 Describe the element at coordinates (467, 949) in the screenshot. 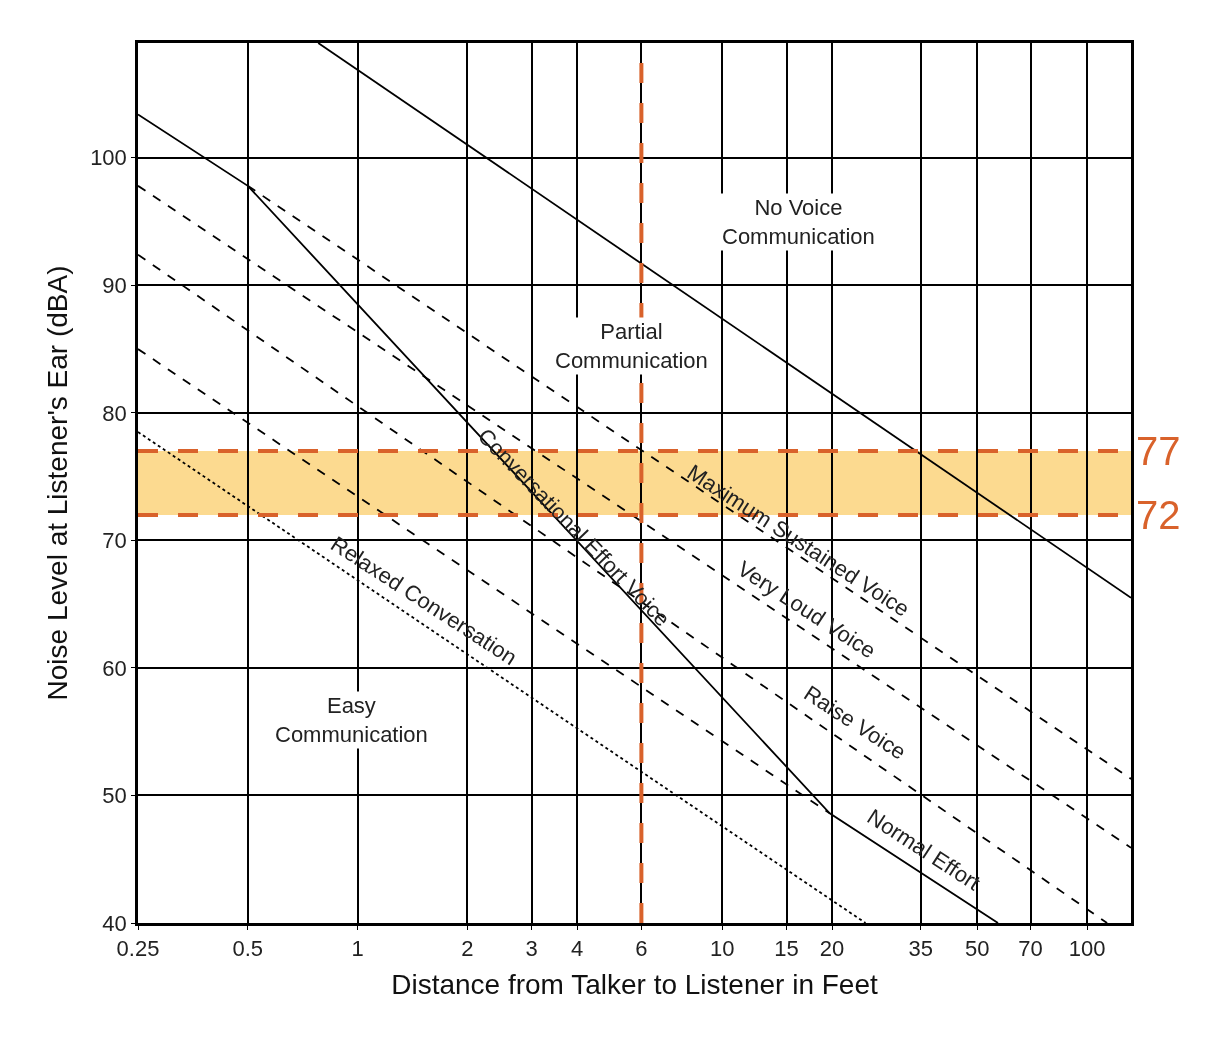

I see `x-tick-label: 2` at that location.